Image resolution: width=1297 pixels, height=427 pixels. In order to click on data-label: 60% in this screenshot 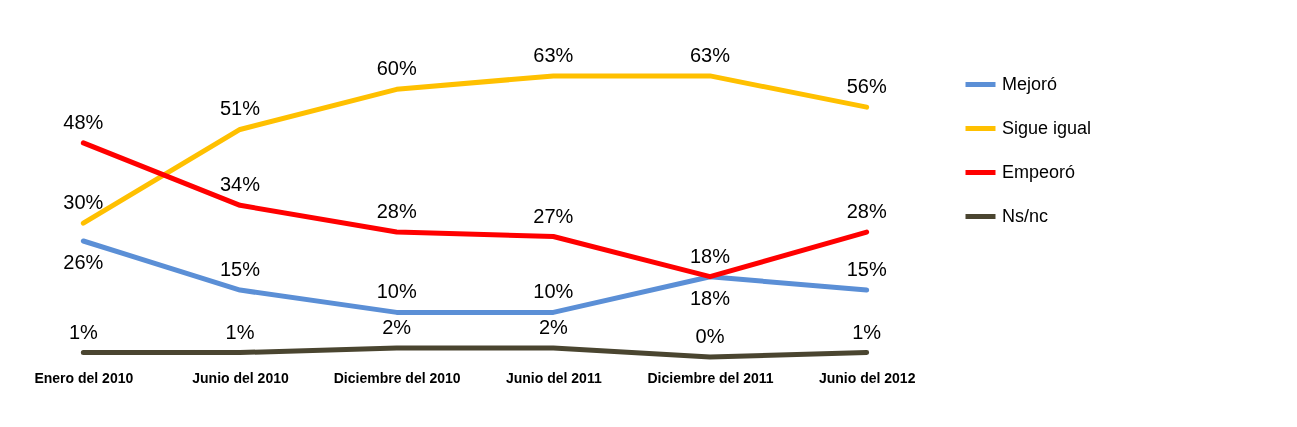, I will do `click(396, 68)`.